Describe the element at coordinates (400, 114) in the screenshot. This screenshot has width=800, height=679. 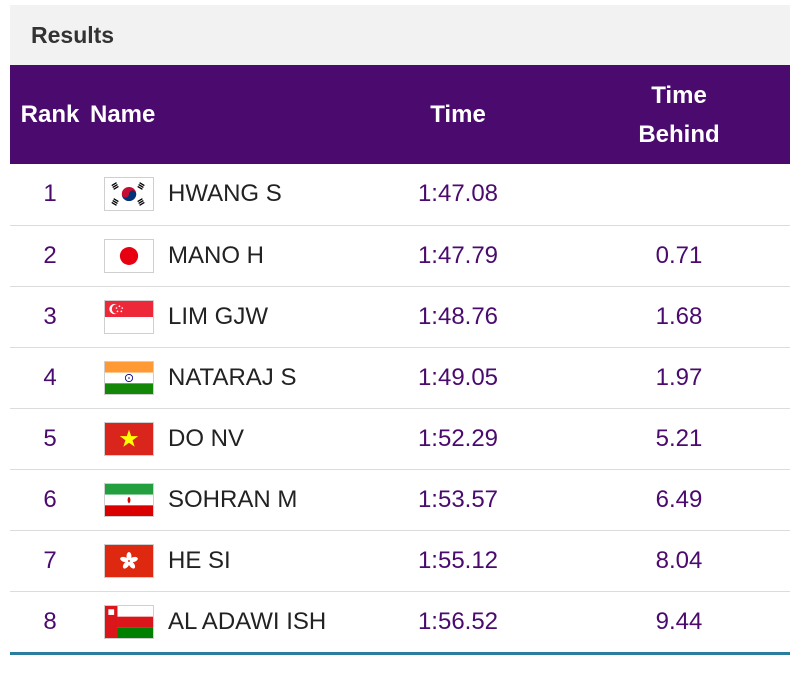
I see `table-header-row: Rank Name Time Time Behind` at that location.